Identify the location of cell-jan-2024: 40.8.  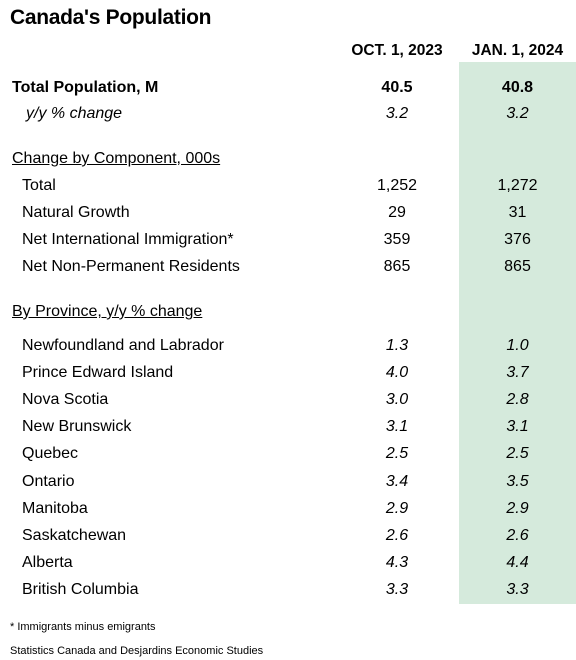
(517, 87).